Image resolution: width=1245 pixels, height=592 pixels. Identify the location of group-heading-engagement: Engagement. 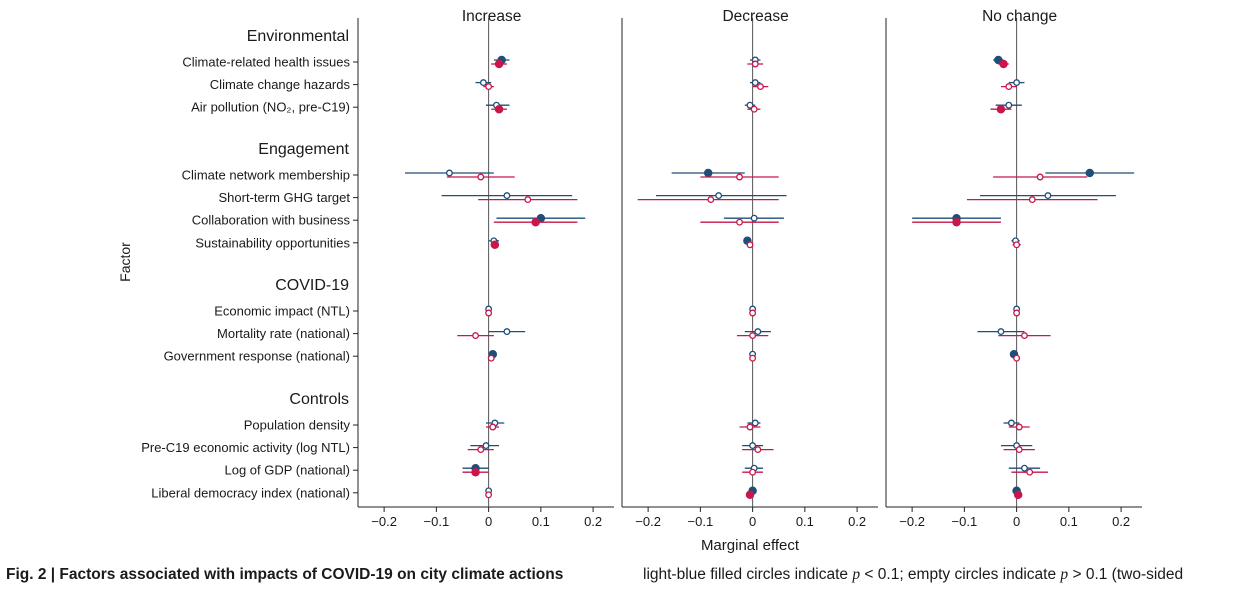
(303, 149).